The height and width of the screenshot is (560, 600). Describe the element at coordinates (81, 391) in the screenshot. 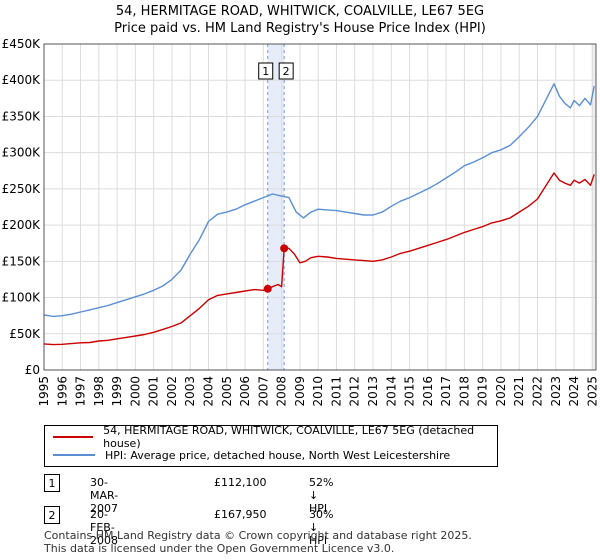

I see `x-tick-label: 1997` at that location.